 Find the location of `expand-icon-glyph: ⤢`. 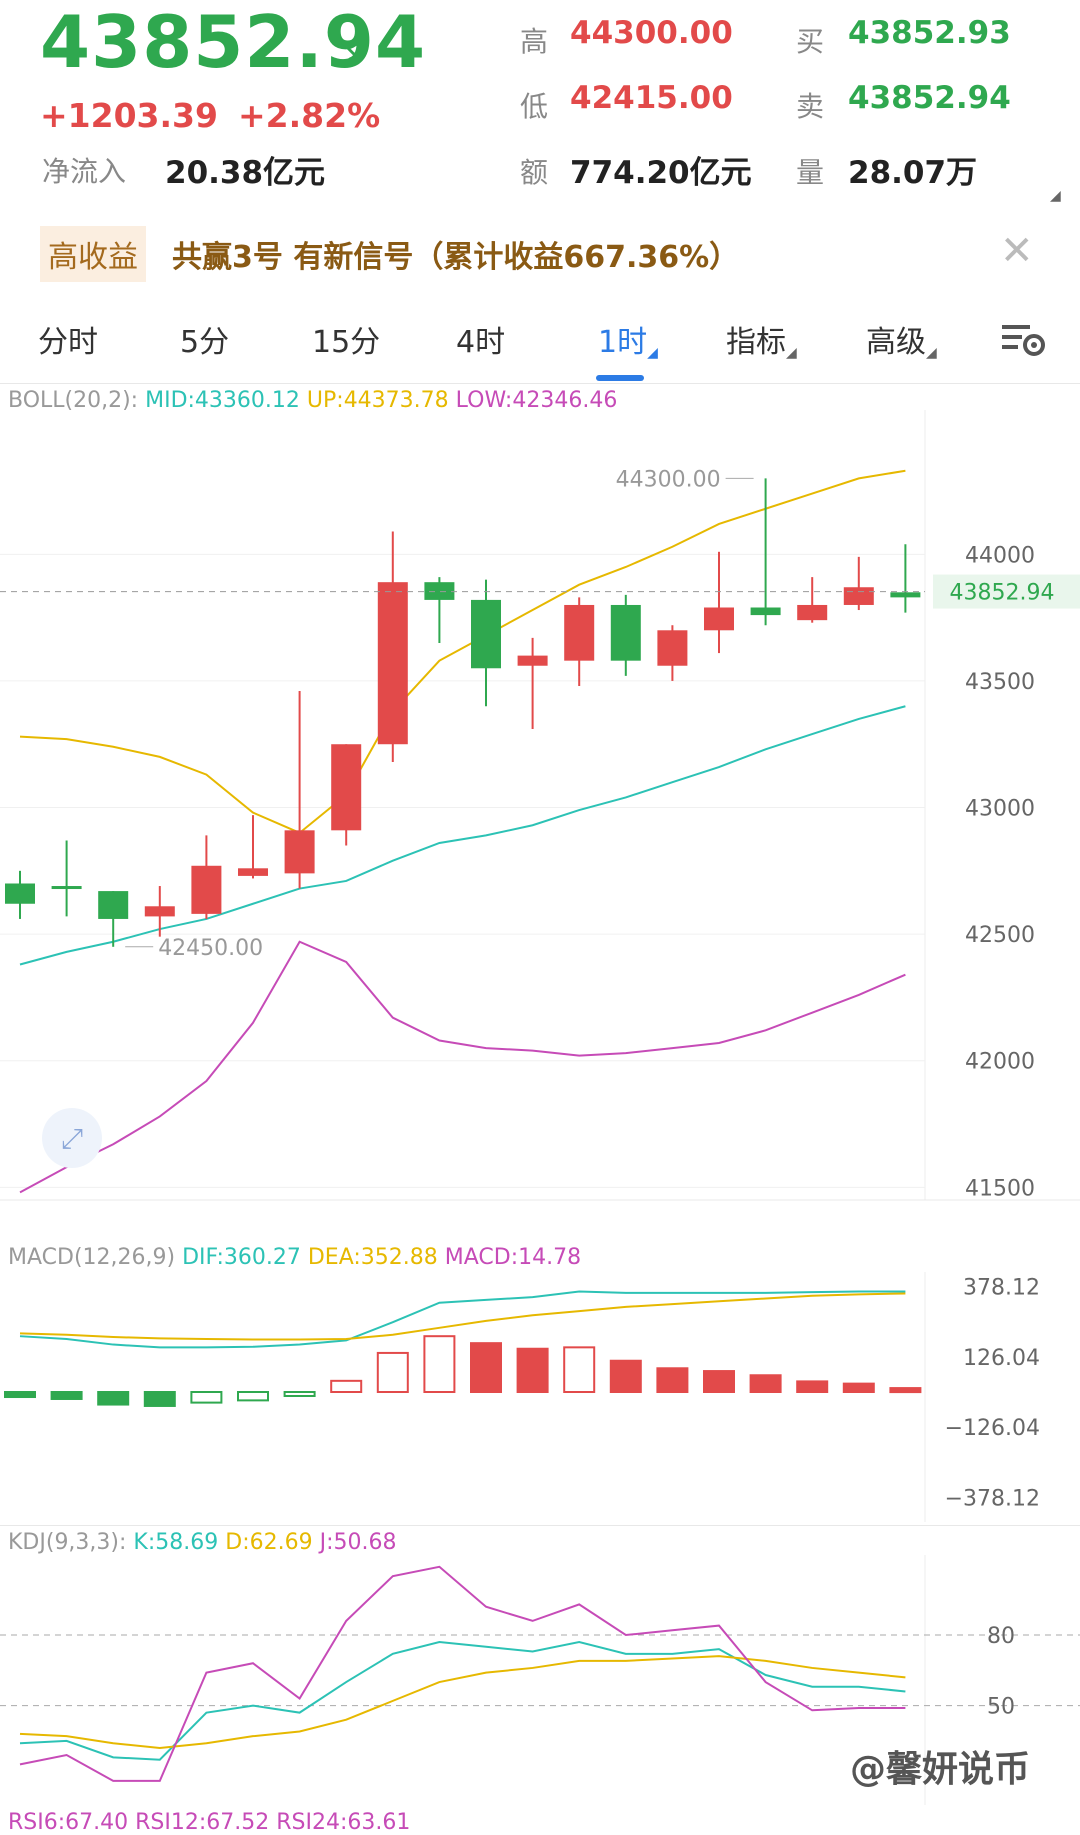

expand-icon-glyph: ⤢ is located at coordinates (72, 1138).